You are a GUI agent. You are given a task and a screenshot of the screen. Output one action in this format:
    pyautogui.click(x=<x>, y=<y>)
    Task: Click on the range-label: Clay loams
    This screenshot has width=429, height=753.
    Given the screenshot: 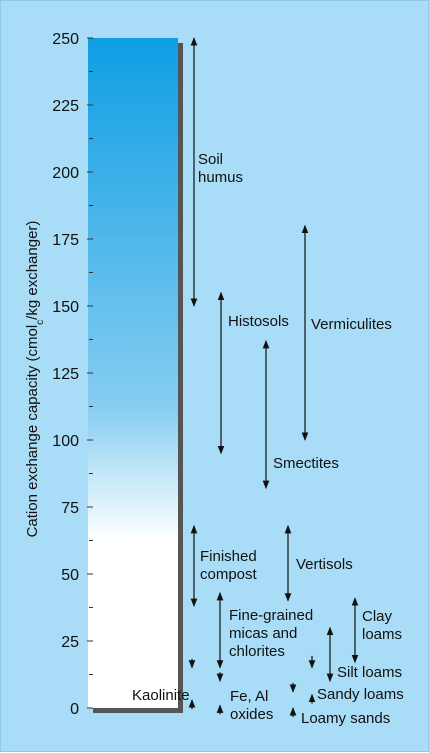 What is the action you would take?
    pyautogui.click(x=382, y=625)
    